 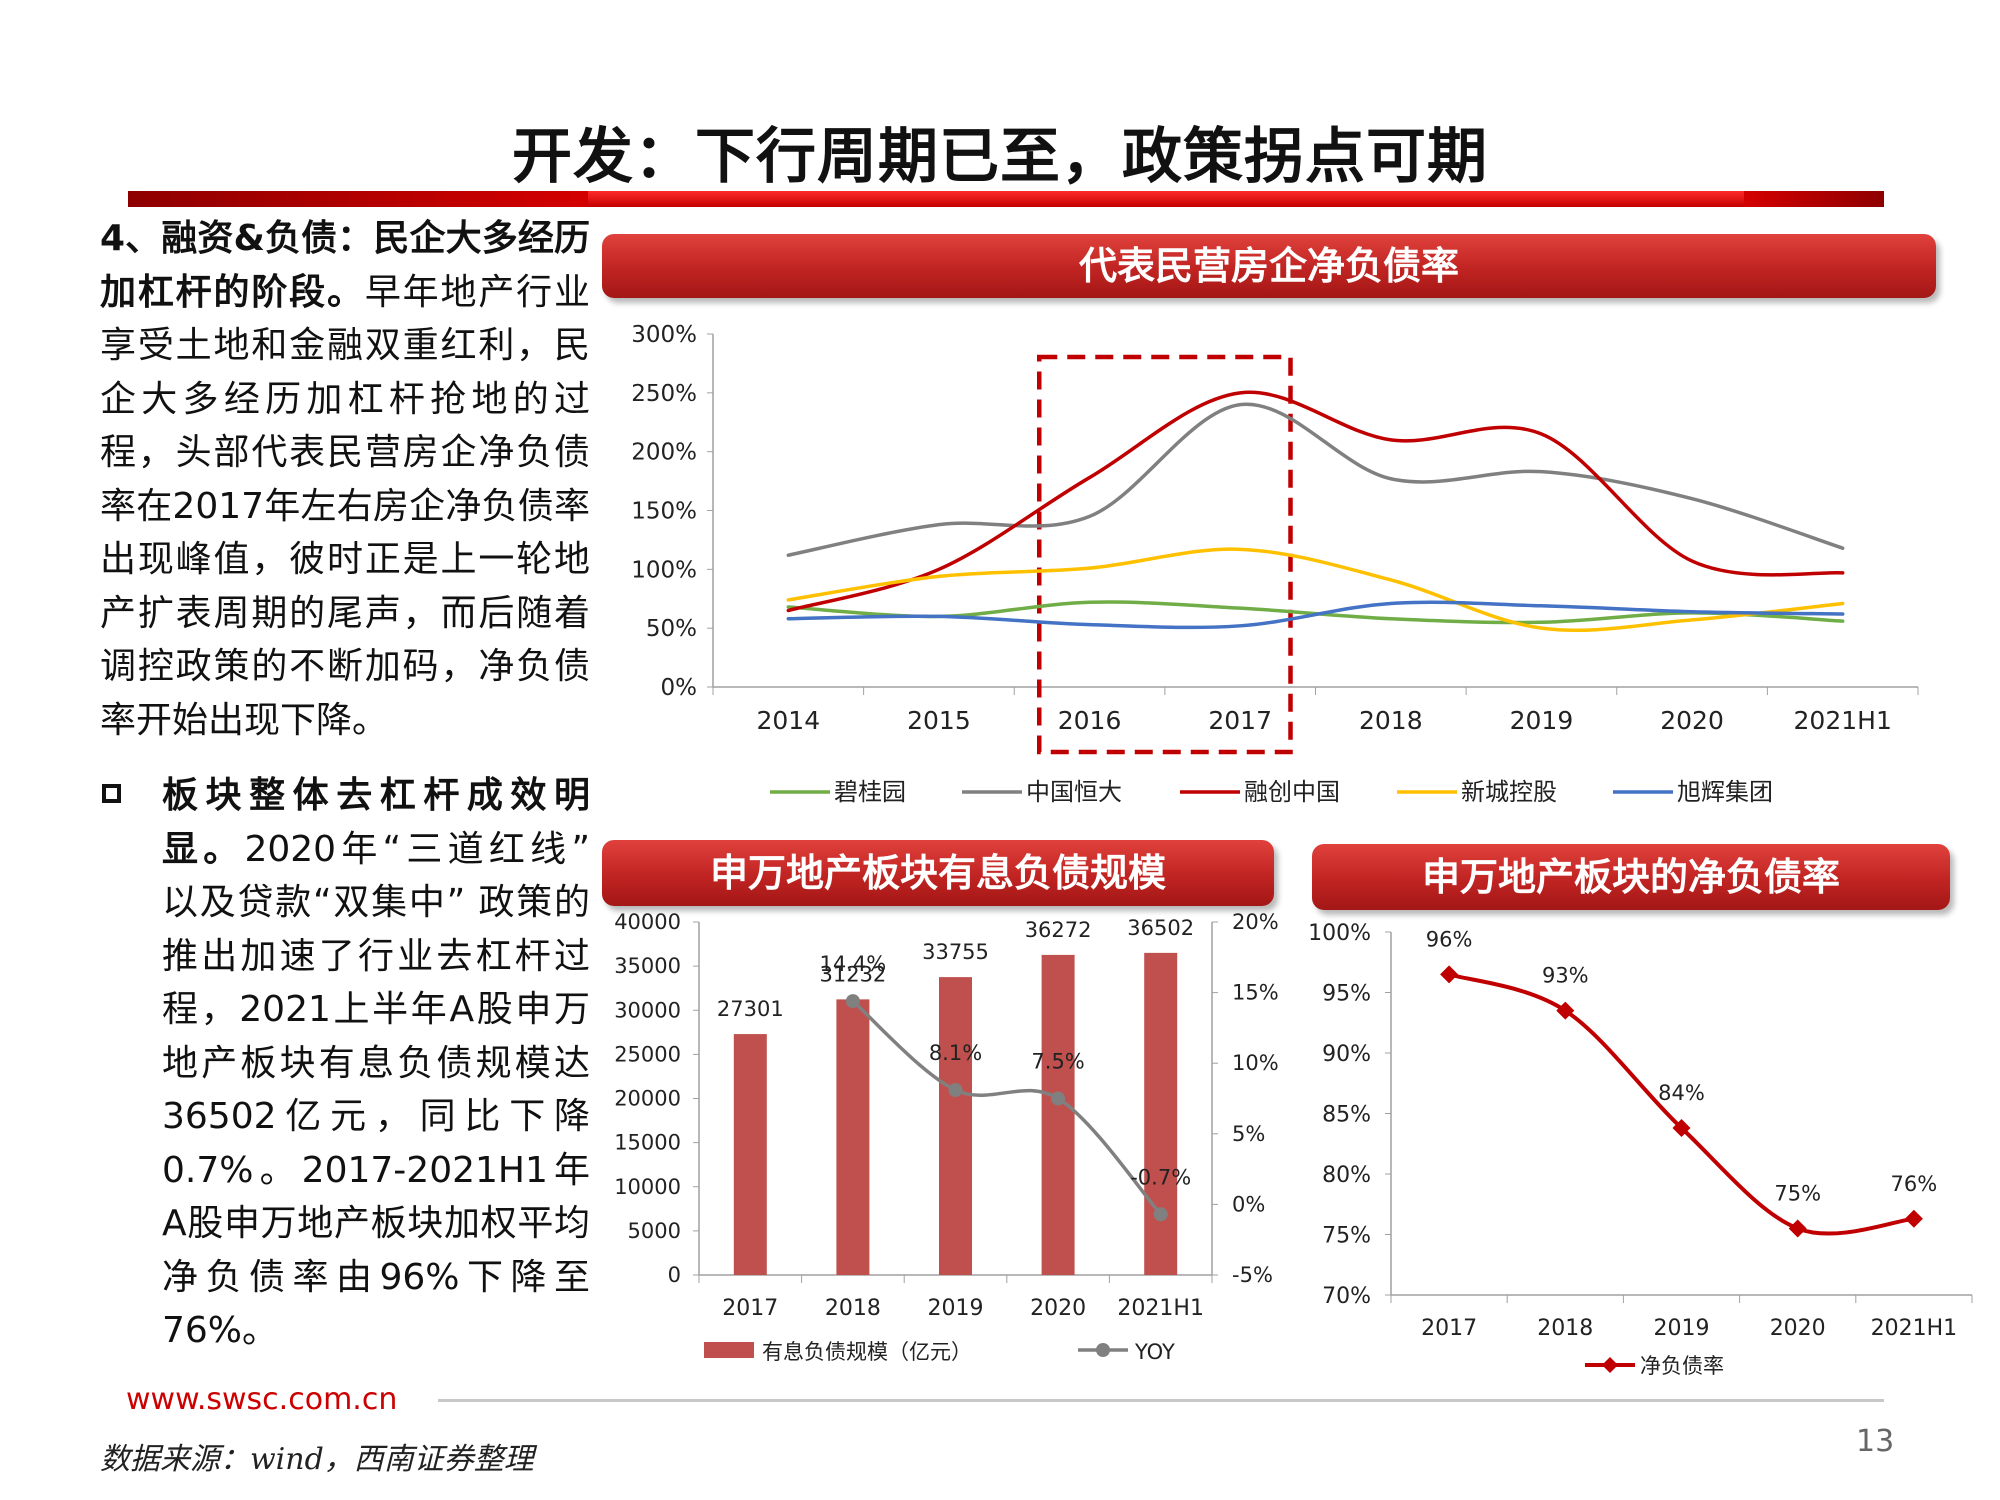 What do you see at coordinates (867, 1352) in the screenshot?
I see `legend-label: 有息负债规模（亿元）` at bounding box center [867, 1352].